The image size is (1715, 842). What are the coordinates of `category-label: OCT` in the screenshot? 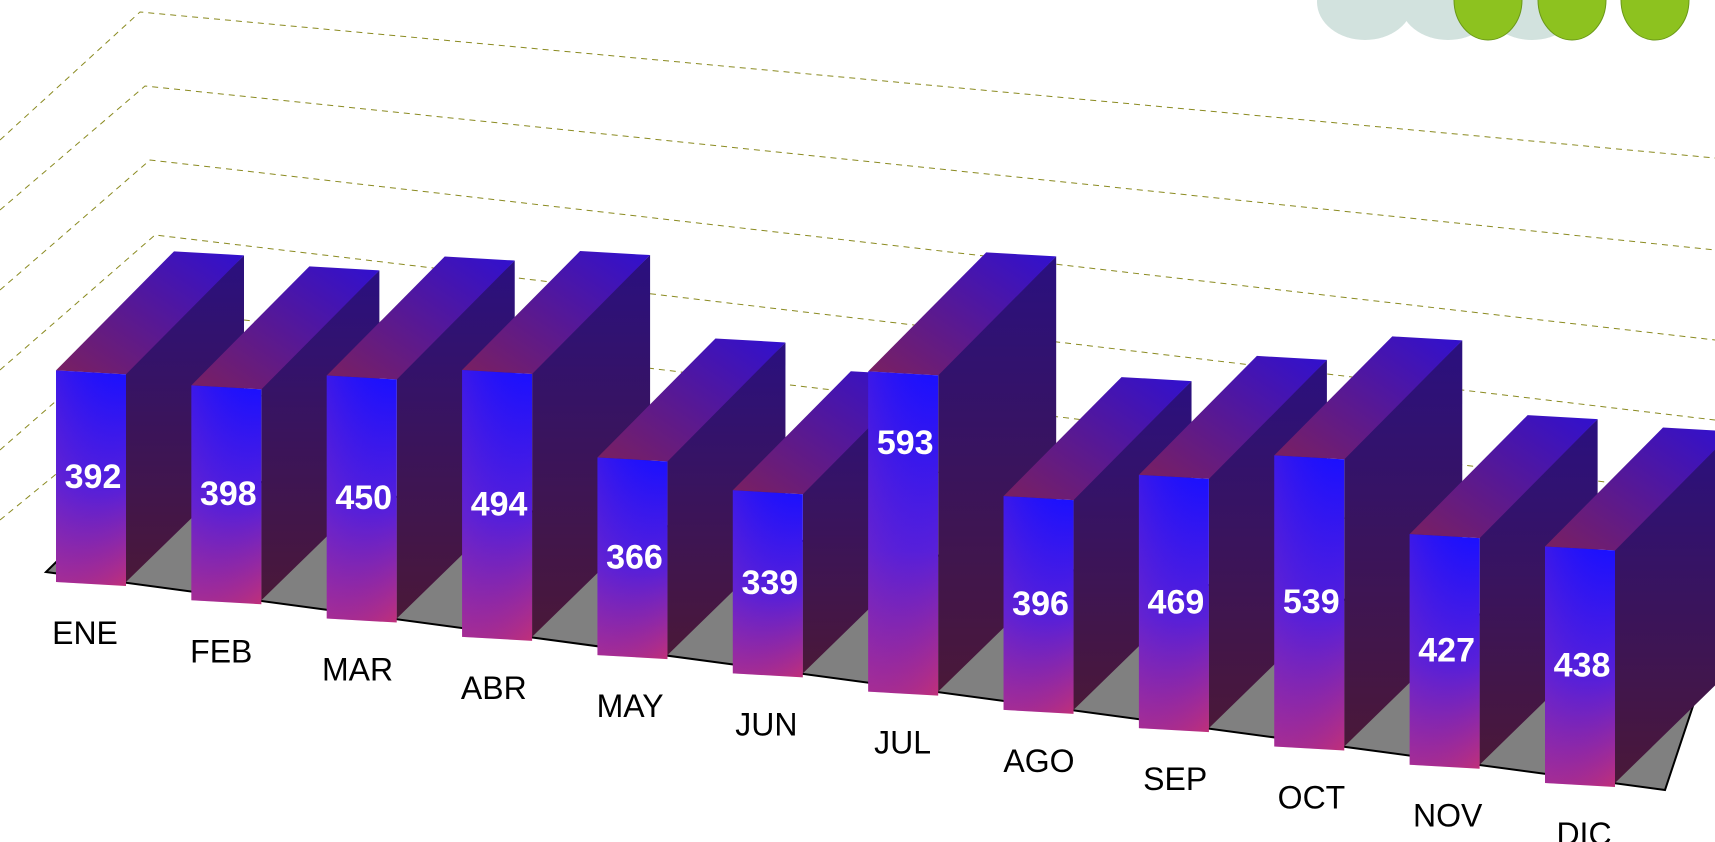 It's located at (1312, 797).